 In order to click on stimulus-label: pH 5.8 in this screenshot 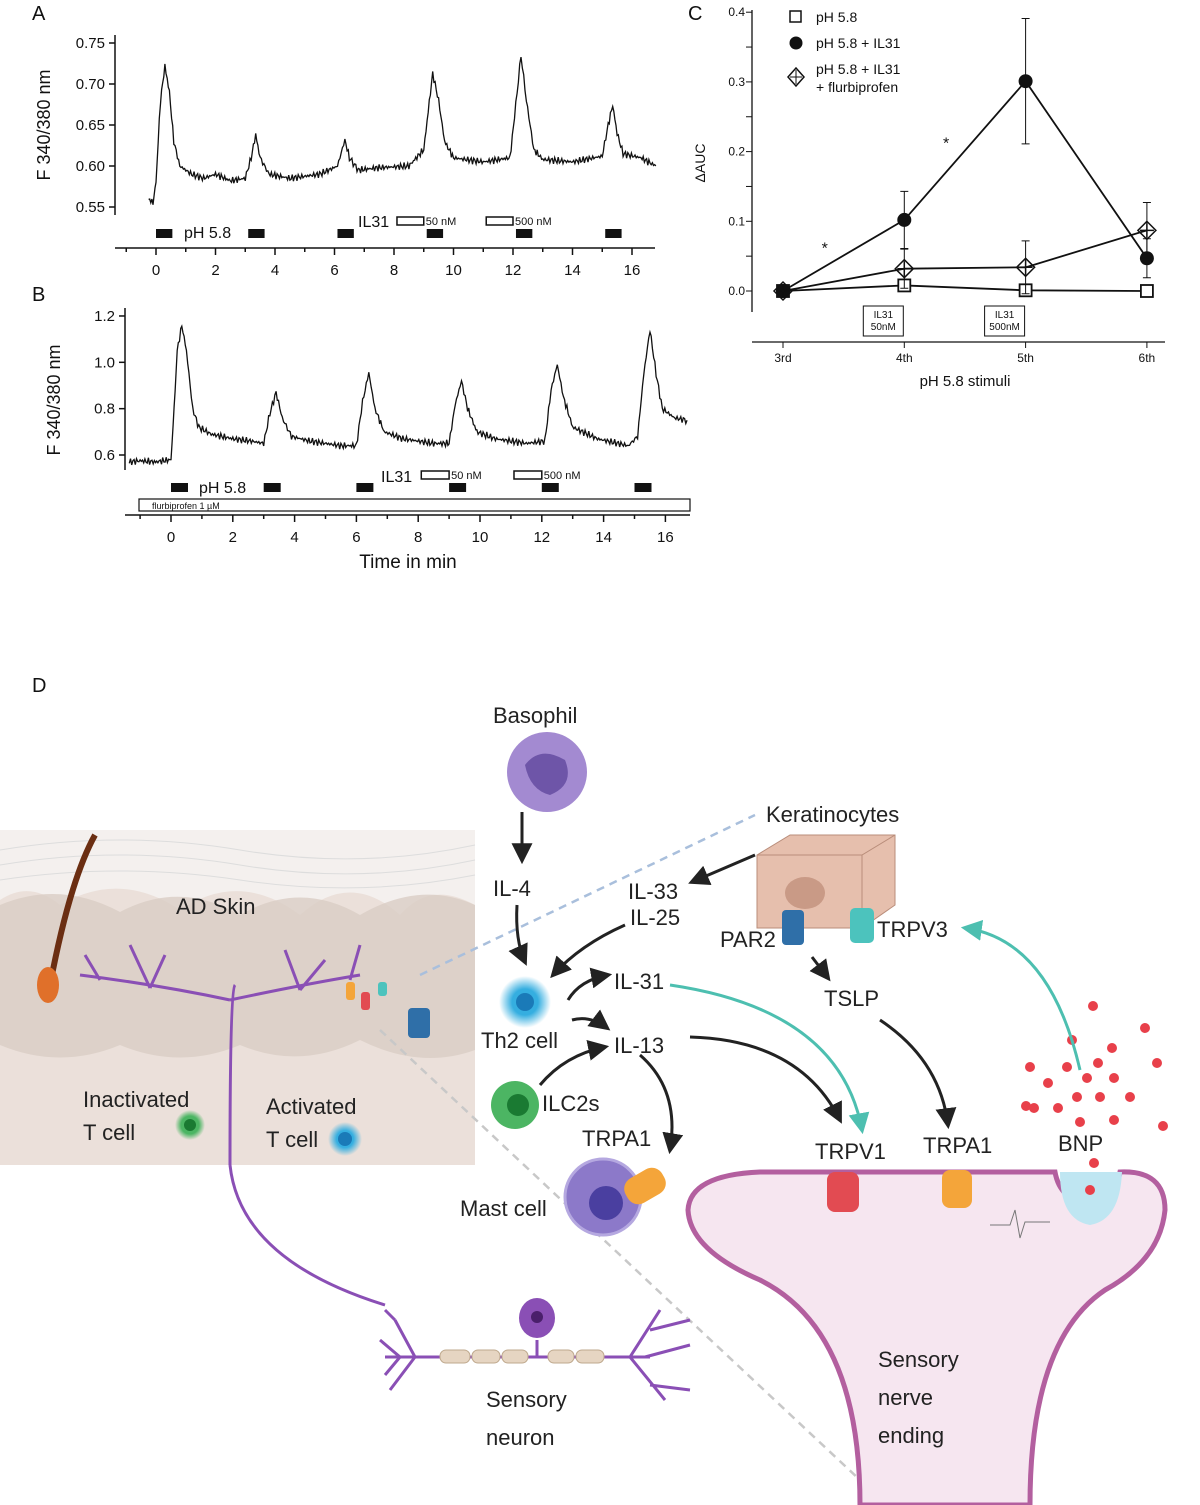, I will do `click(207, 233)`.